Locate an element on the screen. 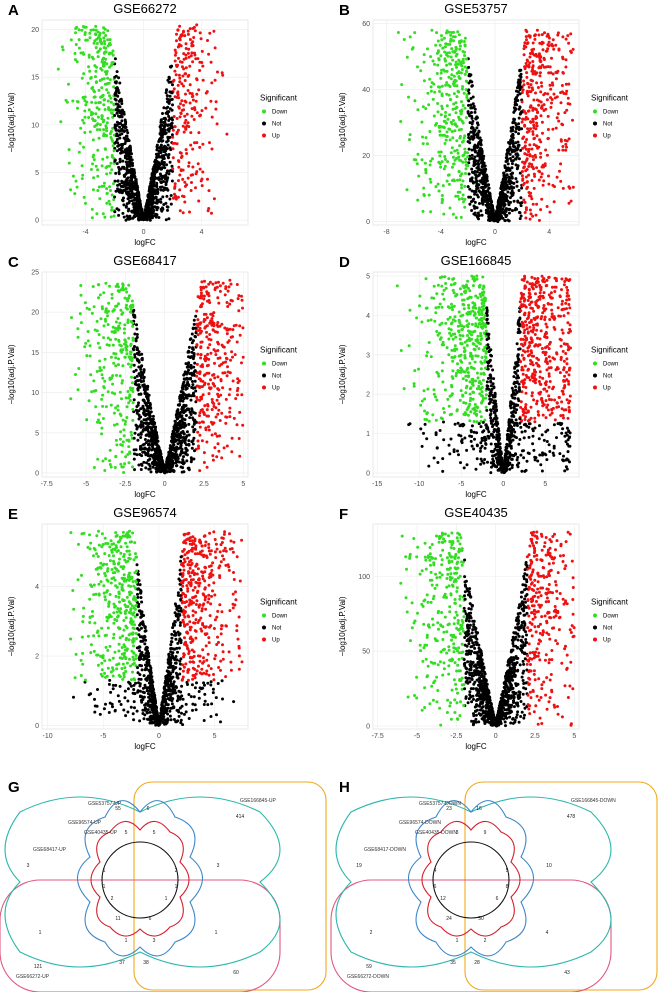 Image resolution: width=662 pixels, height=992 pixels. legend-marker-down is located at coordinates (264, 111).